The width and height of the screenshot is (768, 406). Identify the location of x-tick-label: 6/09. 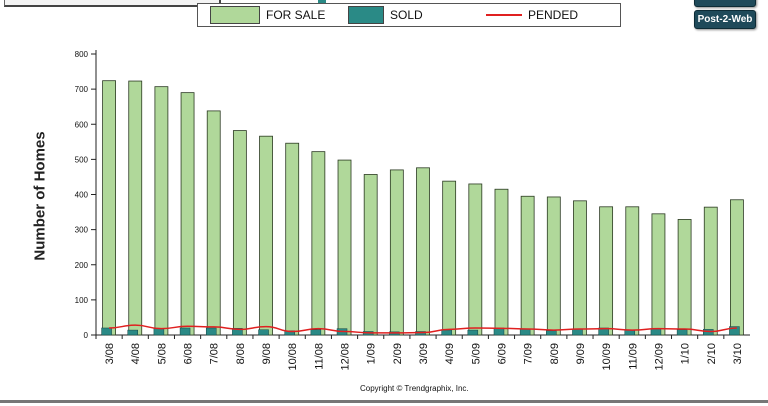
(502, 353).